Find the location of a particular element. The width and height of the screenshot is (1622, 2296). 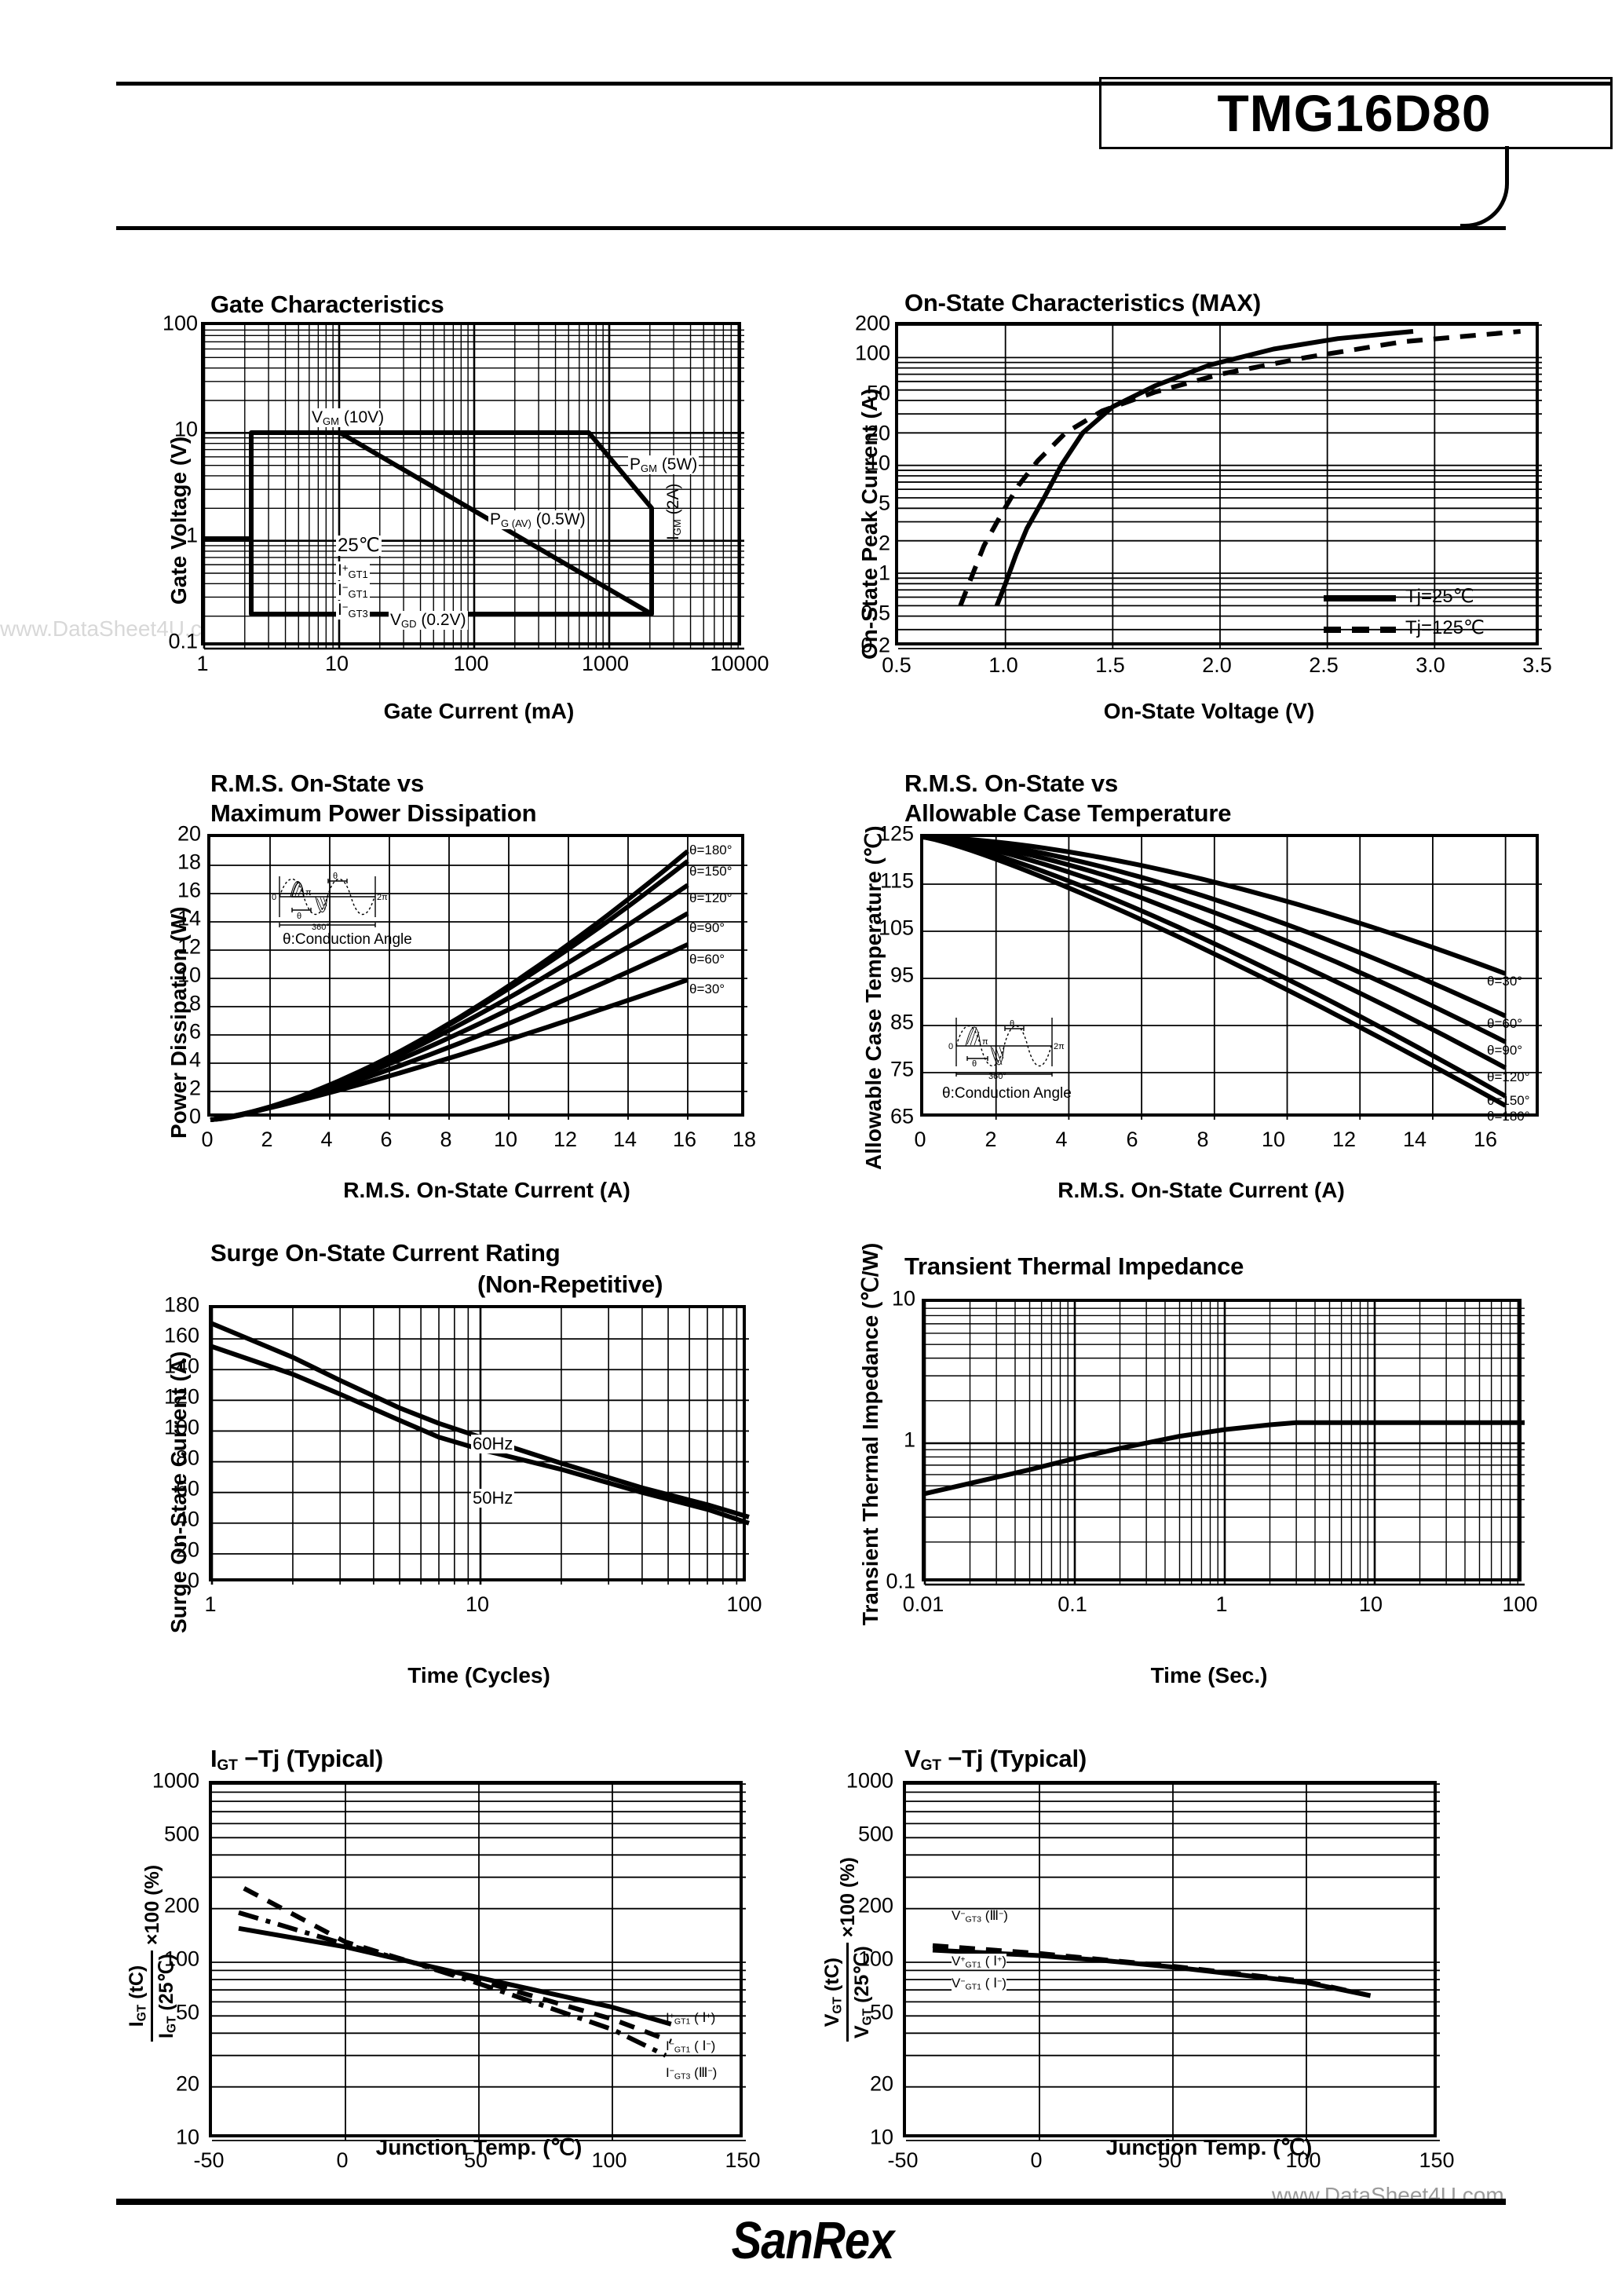

annotation-pgav: PG (AV) (0.5W) is located at coordinates (537, 520).